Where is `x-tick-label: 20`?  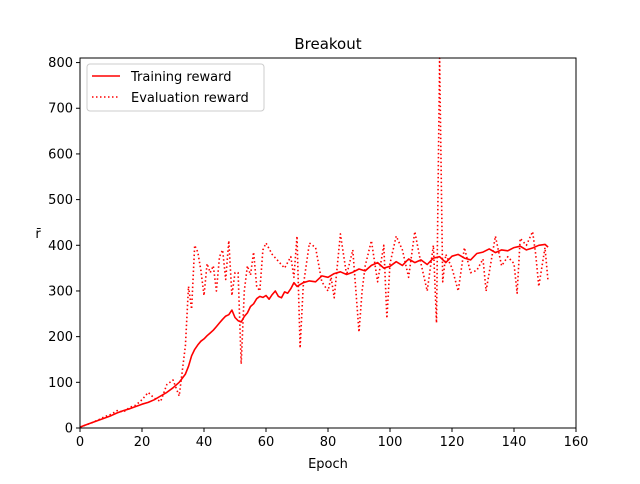 x-tick-label: 20 is located at coordinates (142, 442).